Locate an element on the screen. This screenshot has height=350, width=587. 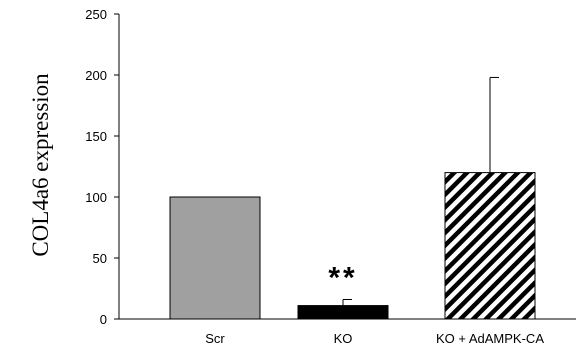
y-tick-label: 50 is located at coordinates (100, 258).